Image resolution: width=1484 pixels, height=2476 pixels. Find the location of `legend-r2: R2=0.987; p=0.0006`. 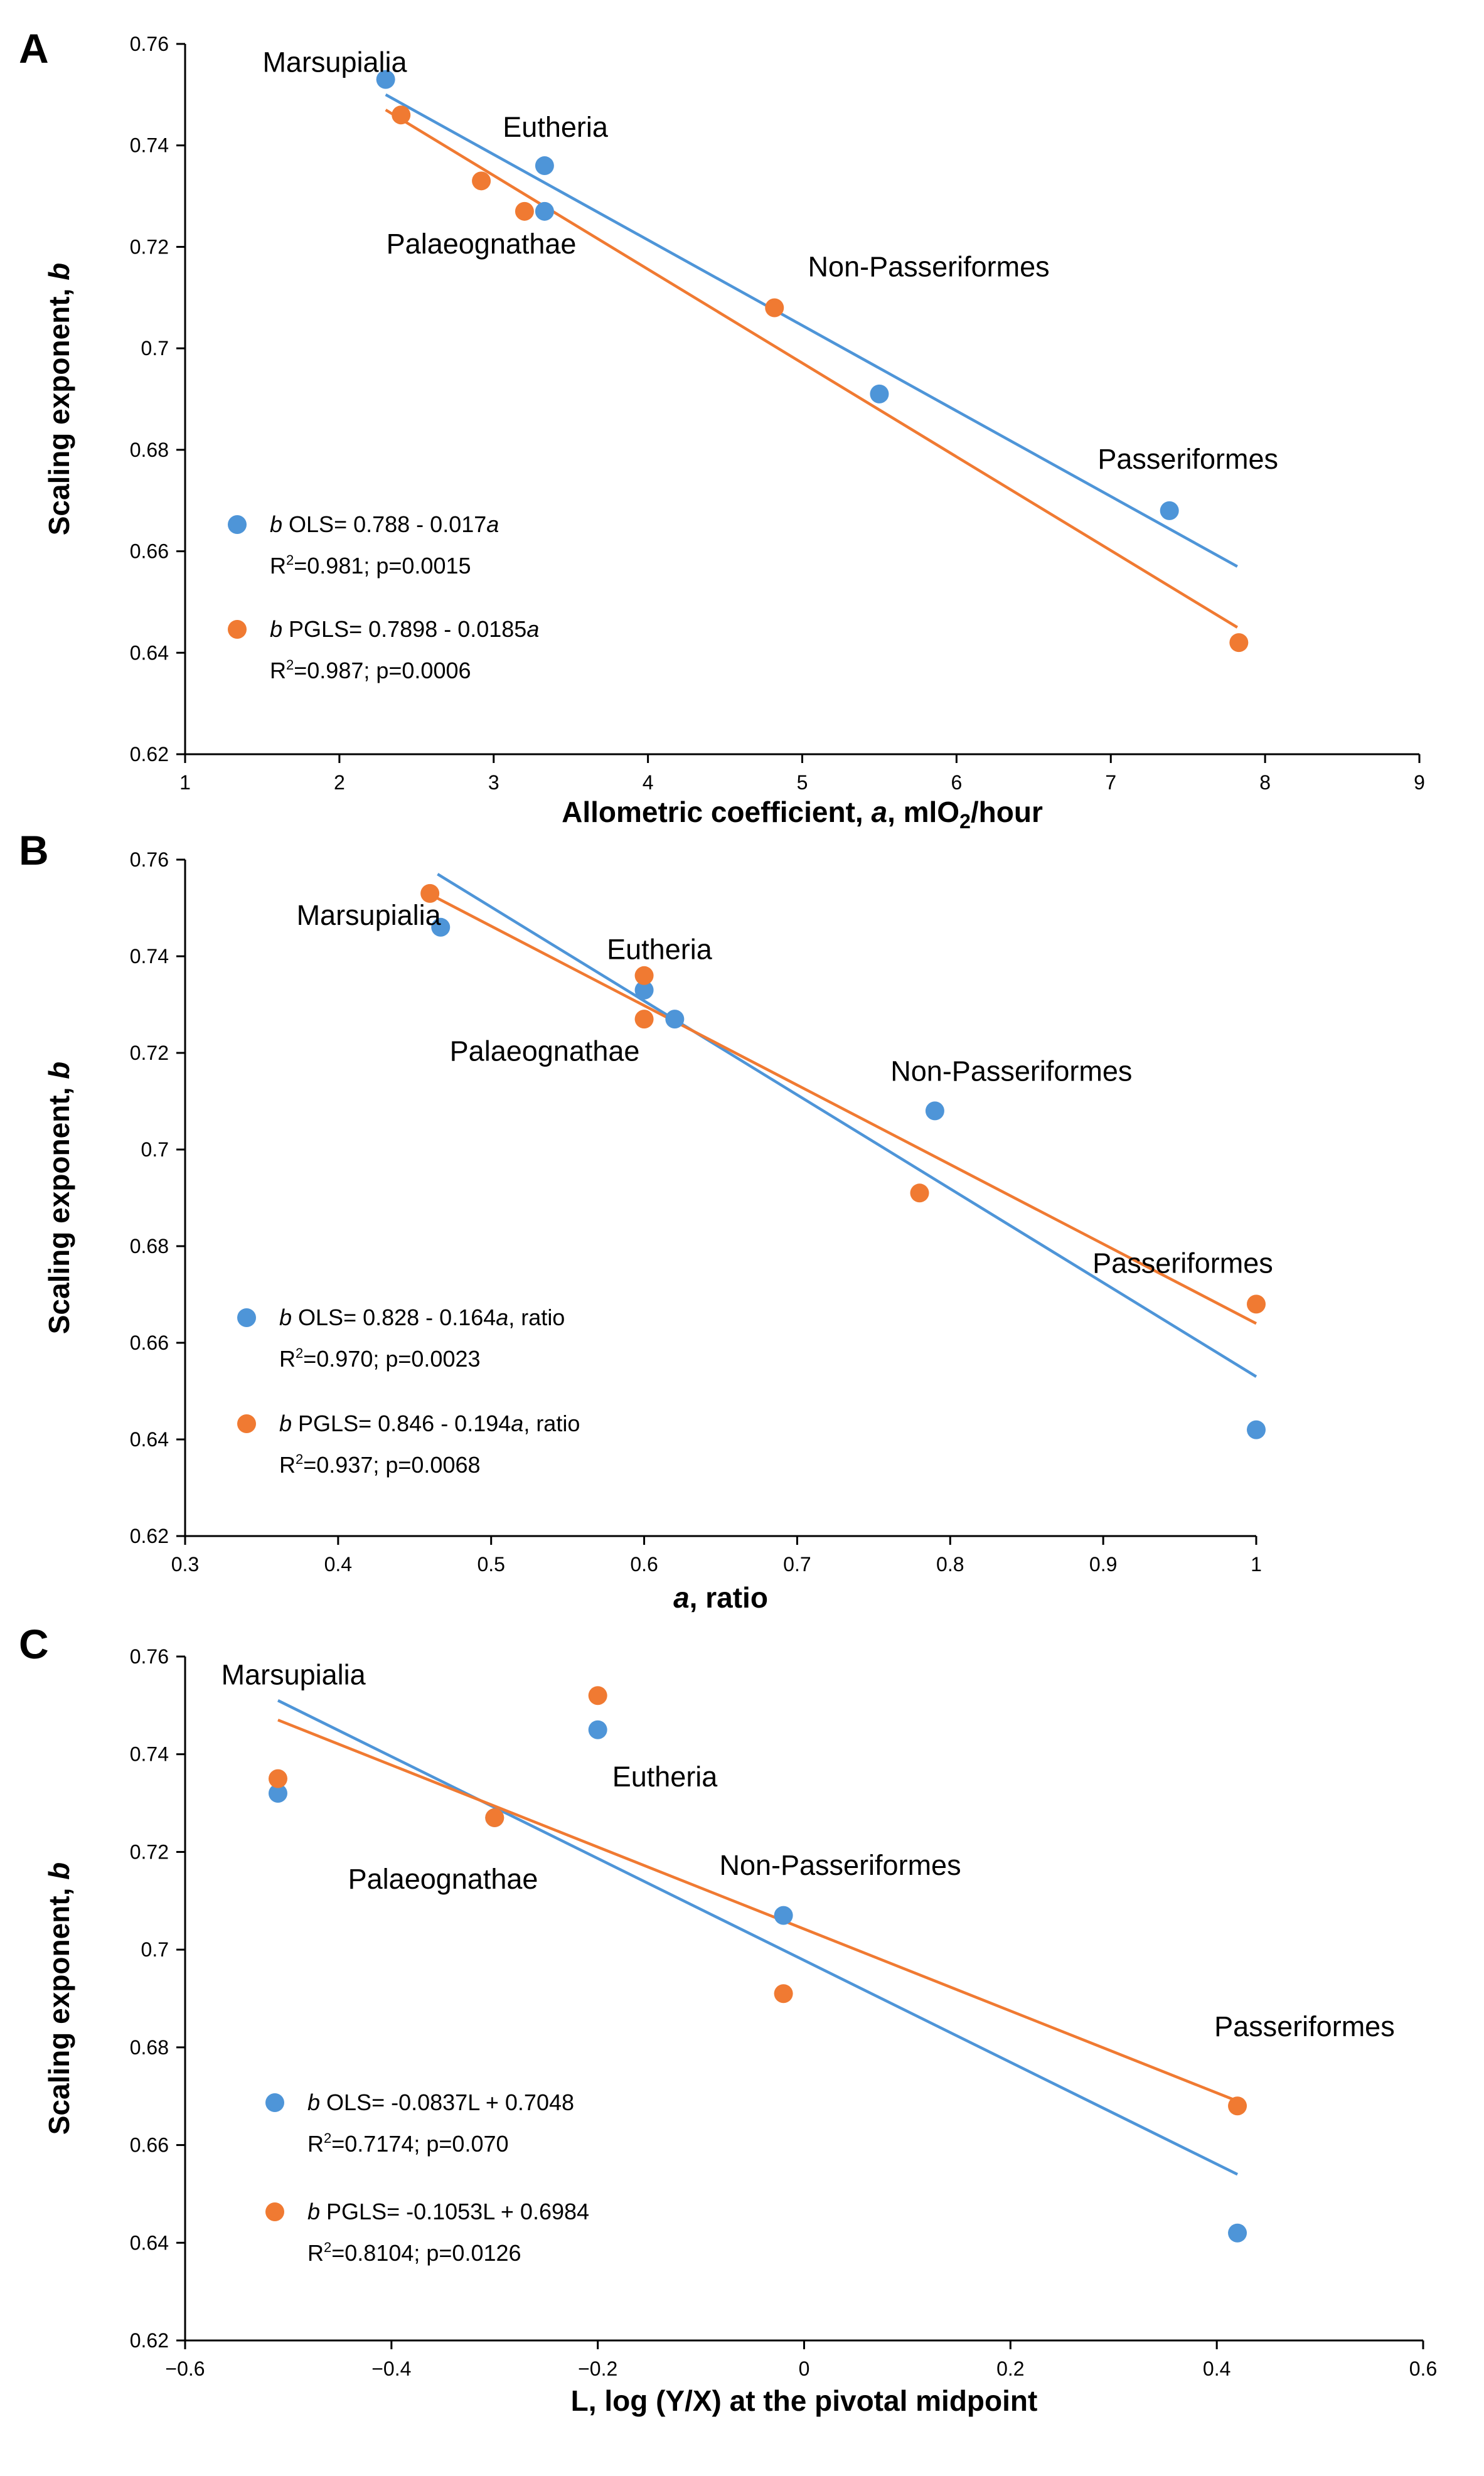

legend-r2: R2=0.987; p=0.0006 is located at coordinates (370, 670).